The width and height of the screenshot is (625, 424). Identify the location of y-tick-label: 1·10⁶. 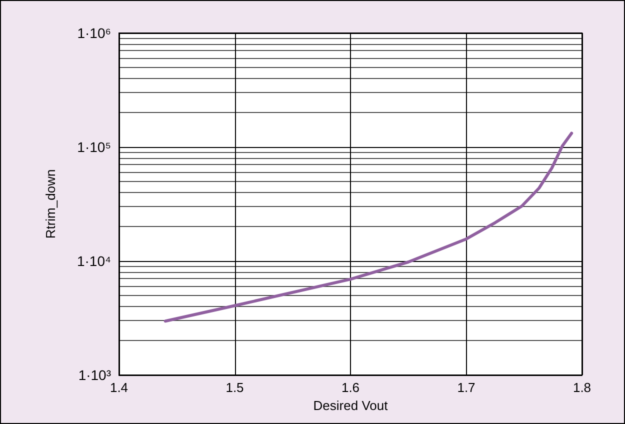
(94, 33).